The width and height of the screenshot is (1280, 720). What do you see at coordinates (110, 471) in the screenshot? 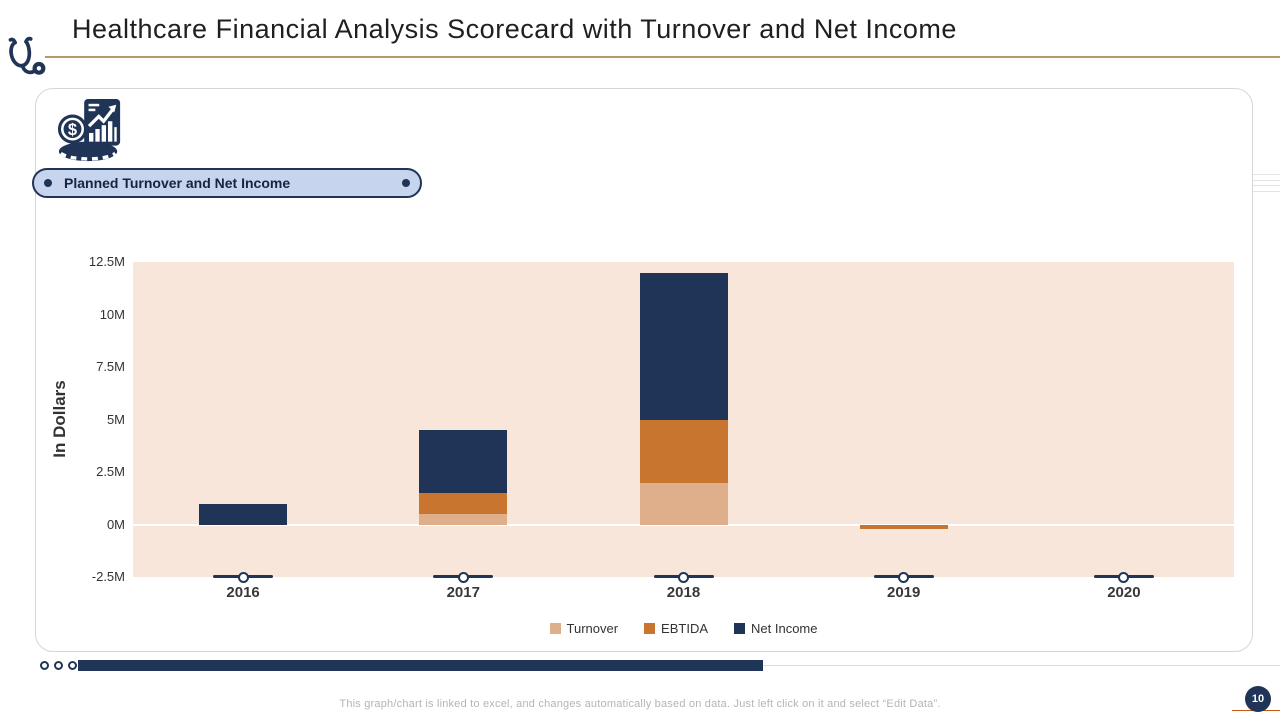
I see `y-tick-label: 2.5M` at bounding box center [110, 471].